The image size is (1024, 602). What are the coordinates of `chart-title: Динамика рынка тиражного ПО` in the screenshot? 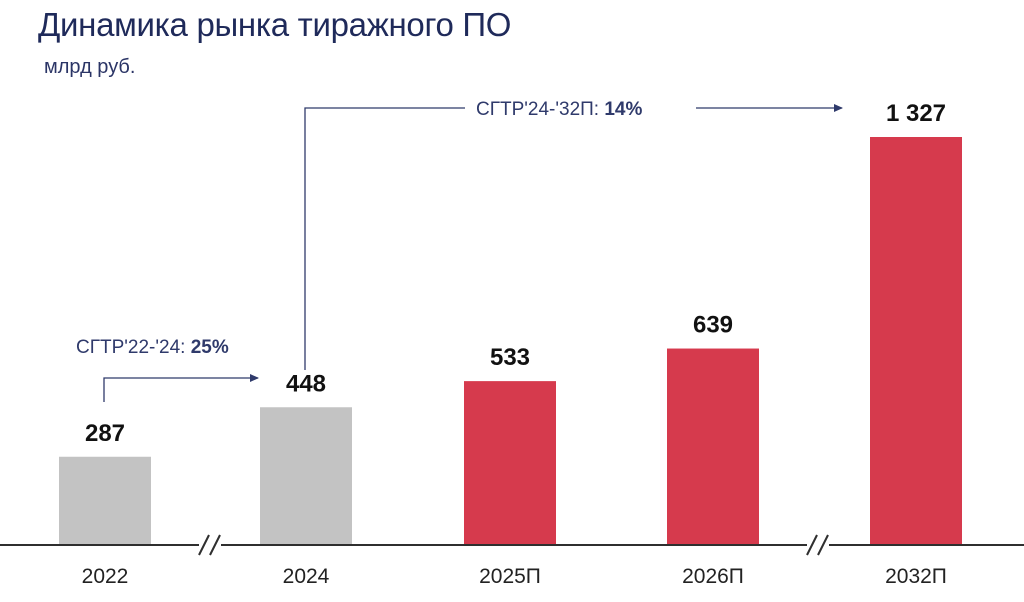 It's located at (275, 24).